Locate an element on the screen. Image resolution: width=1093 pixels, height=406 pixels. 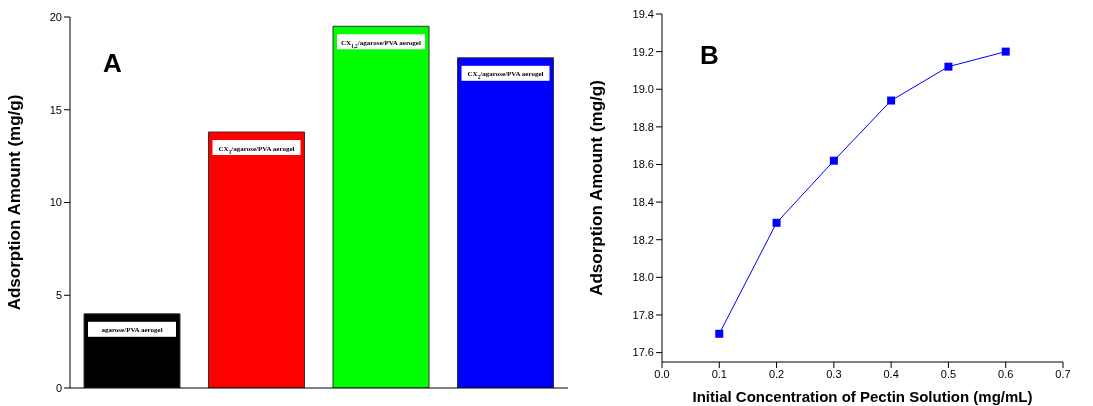
y-tick-label: 18.2 is located at coordinates (643, 239).